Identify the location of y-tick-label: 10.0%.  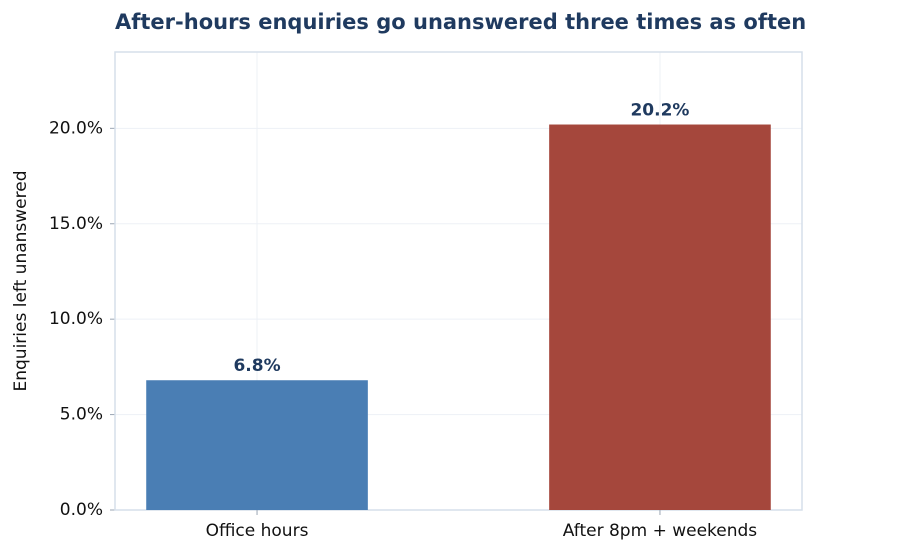
(76, 319).